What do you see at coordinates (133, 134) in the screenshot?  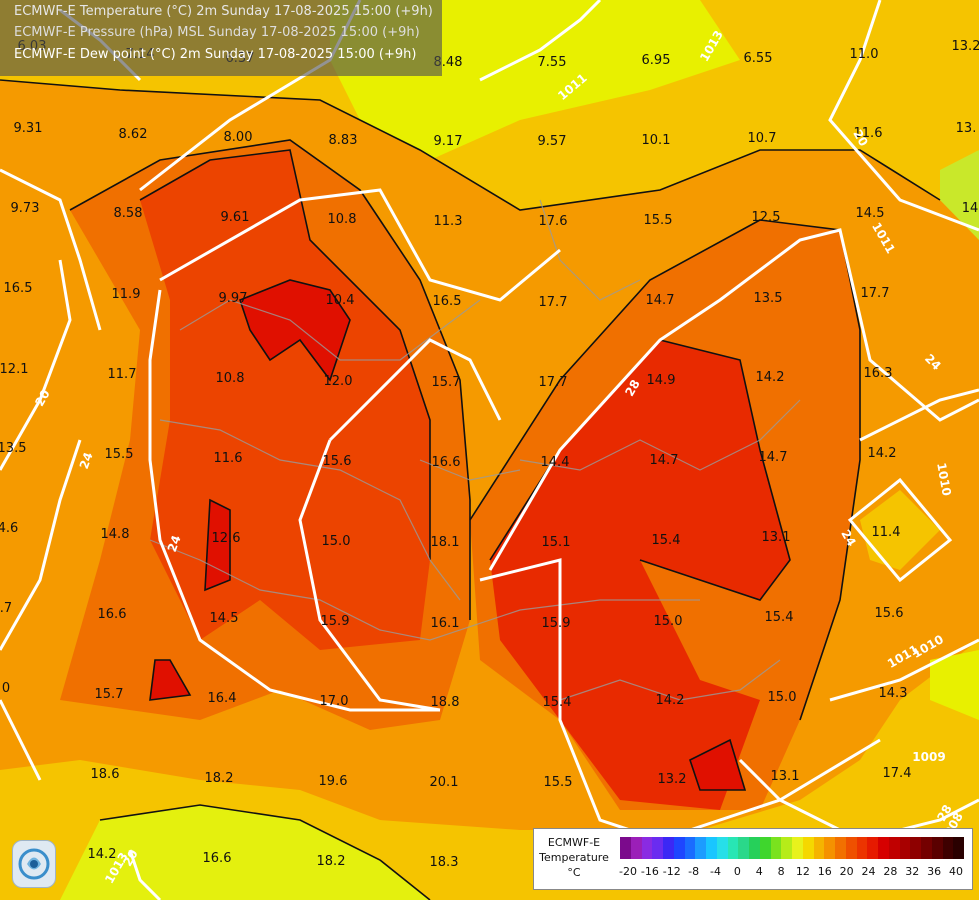 I see `dewpoint-value: 8.62` at bounding box center [133, 134].